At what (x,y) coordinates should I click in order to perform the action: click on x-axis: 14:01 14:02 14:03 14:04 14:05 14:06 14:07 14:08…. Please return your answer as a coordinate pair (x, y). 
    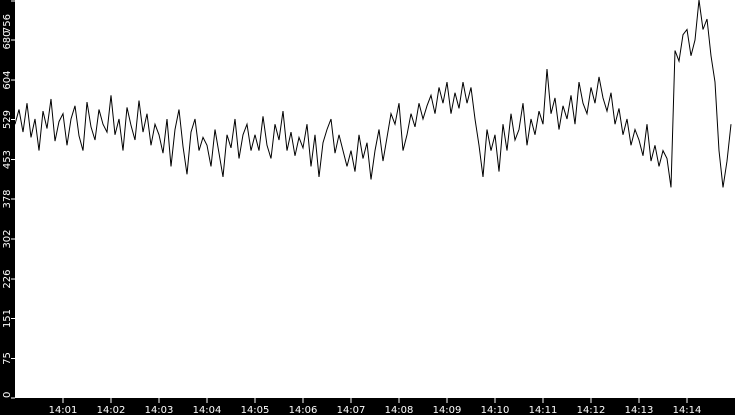
    Looking at the image, I should click on (375, 406).